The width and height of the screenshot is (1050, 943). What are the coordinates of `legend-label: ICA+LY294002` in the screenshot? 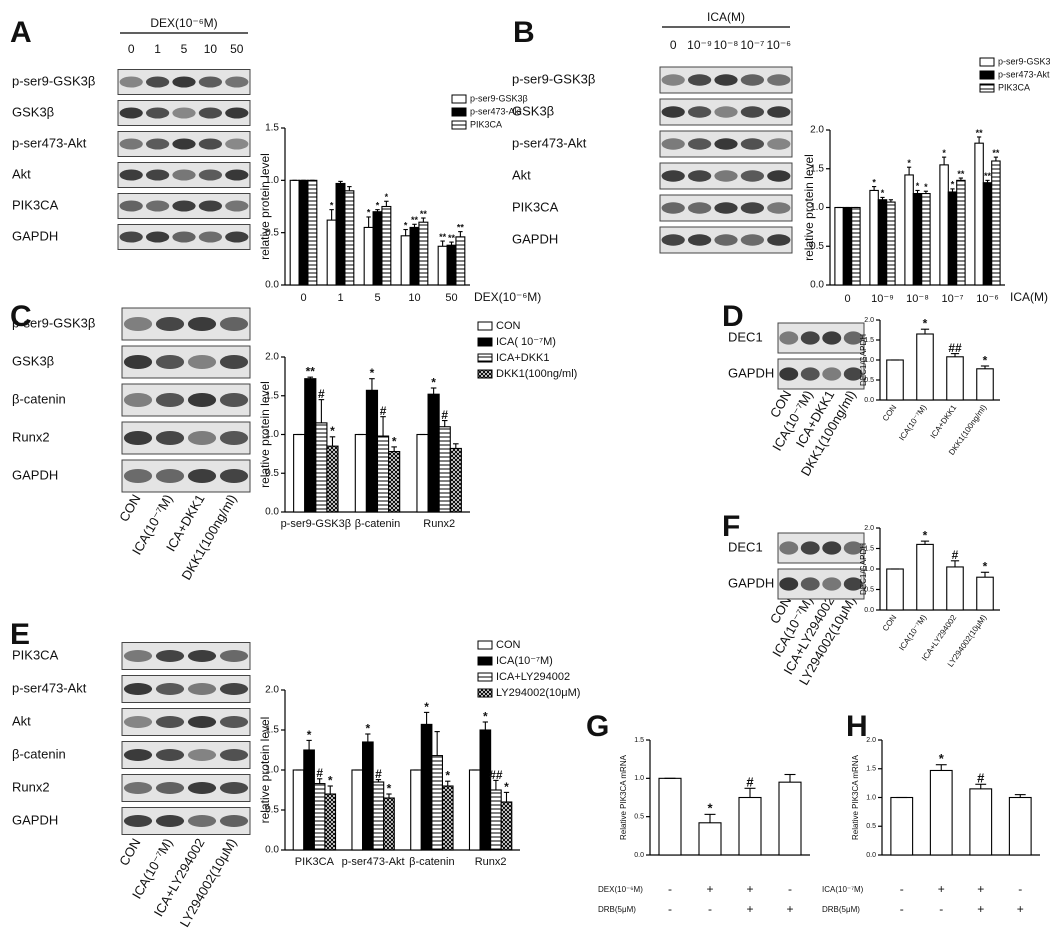 It's located at (533, 677).